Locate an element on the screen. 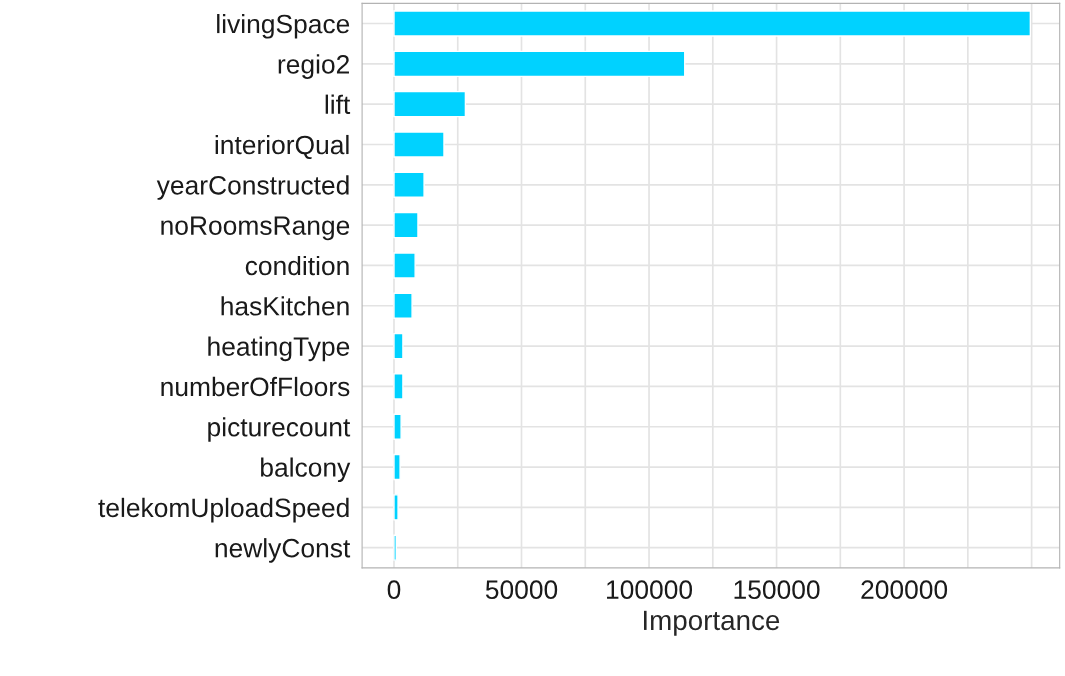 Image resolution: width=1065 pixels, height=676 pixels. x-tick-label: 200000 is located at coordinates (904, 590).